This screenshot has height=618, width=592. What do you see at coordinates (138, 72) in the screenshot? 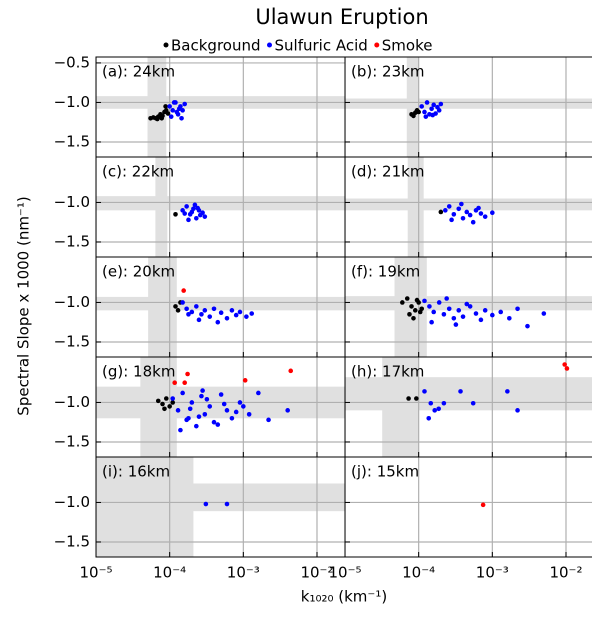
I see `panel-label: (a): 24km` at bounding box center [138, 72].